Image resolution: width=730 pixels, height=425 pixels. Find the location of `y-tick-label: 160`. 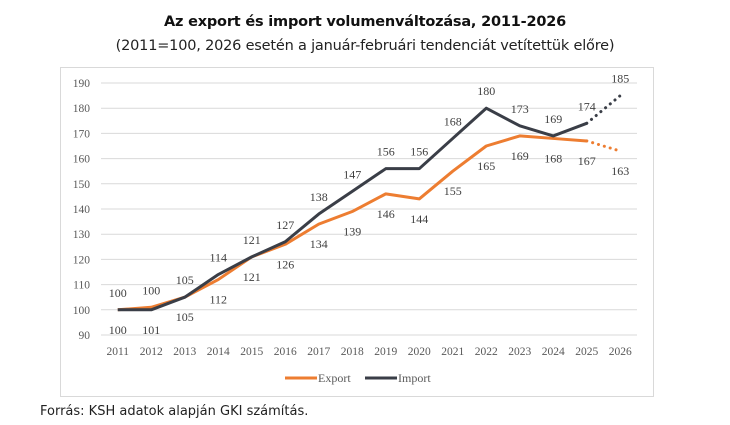

y-tick-label: 160 is located at coordinates (82, 160).